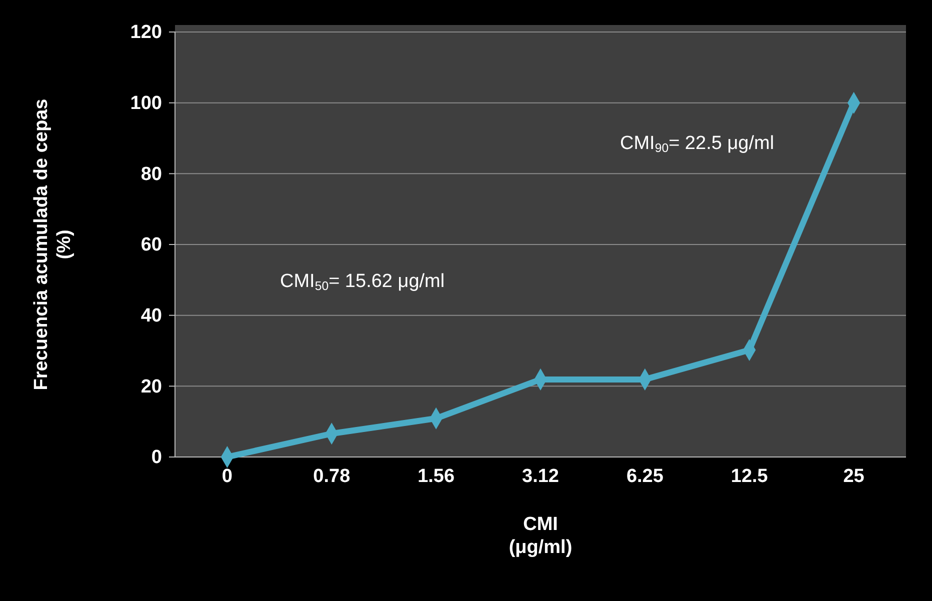 This screenshot has height=601, width=932. Describe the element at coordinates (540, 476) in the screenshot. I see `x-tick-label: 3.12` at that location.